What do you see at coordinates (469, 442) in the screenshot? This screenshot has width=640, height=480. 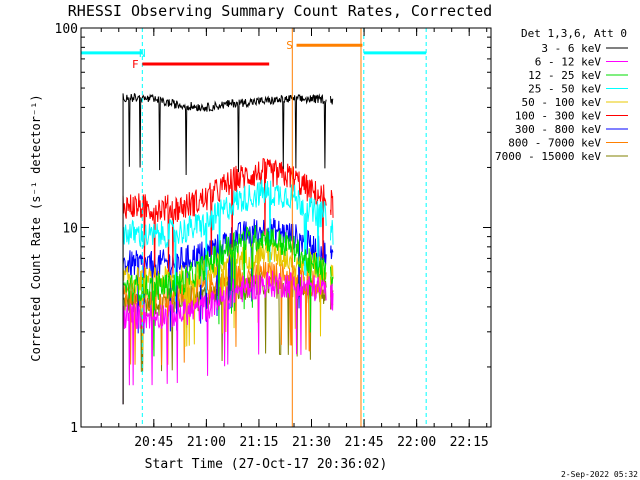 I see `x-tick-label: 22:15` at bounding box center [469, 442].